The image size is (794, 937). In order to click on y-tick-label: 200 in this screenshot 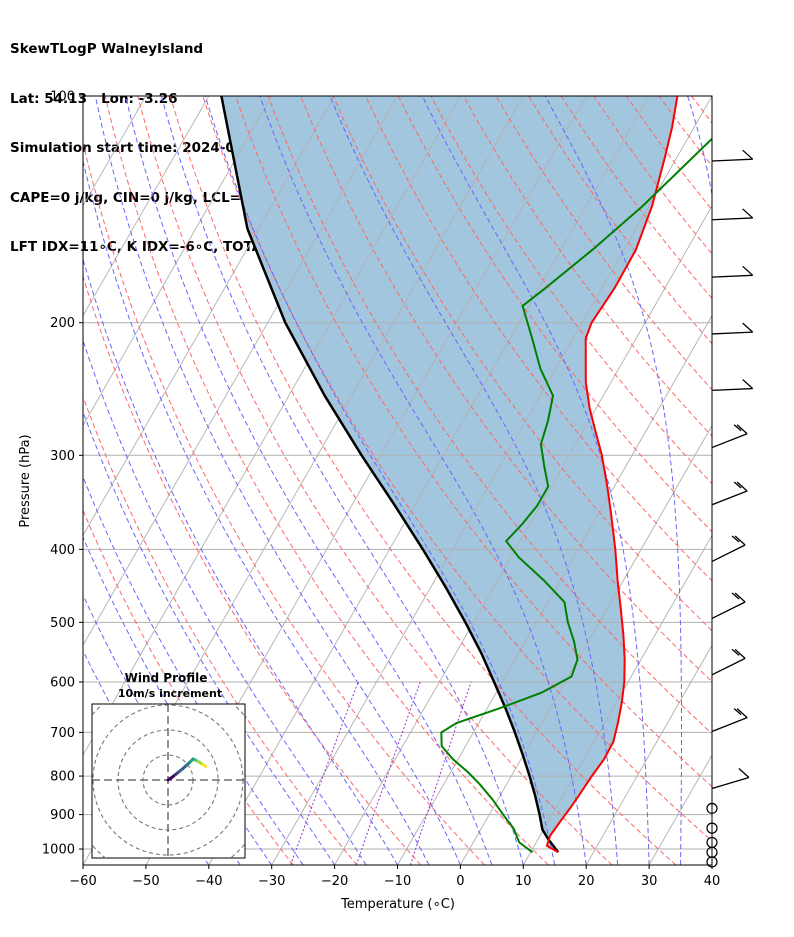, I will do `click(62, 323)`.